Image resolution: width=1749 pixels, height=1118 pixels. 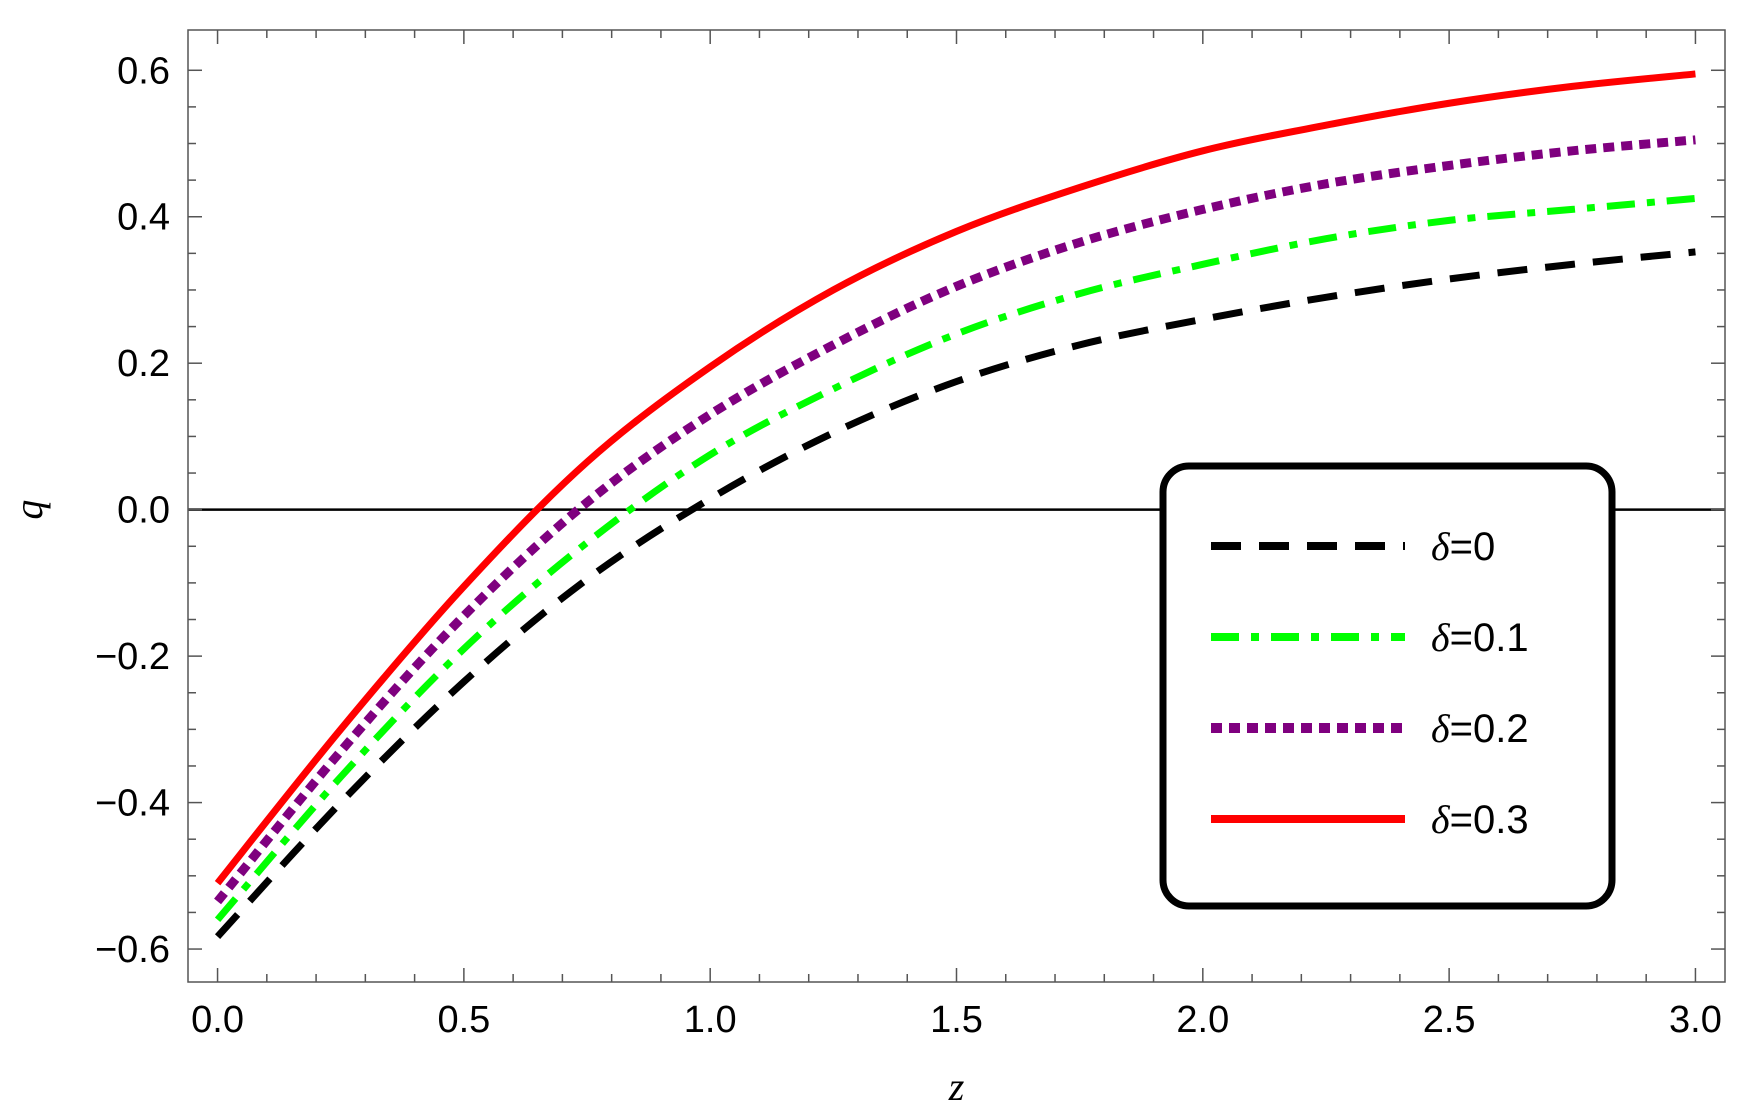 What do you see at coordinates (1449, 1020) in the screenshot?
I see `x-tick-label: 2.5` at bounding box center [1449, 1020].